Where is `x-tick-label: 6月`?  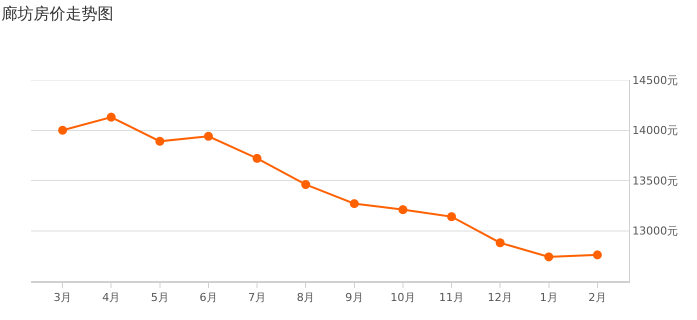 x-tick-label: 6月 is located at coordinates (208, 297).